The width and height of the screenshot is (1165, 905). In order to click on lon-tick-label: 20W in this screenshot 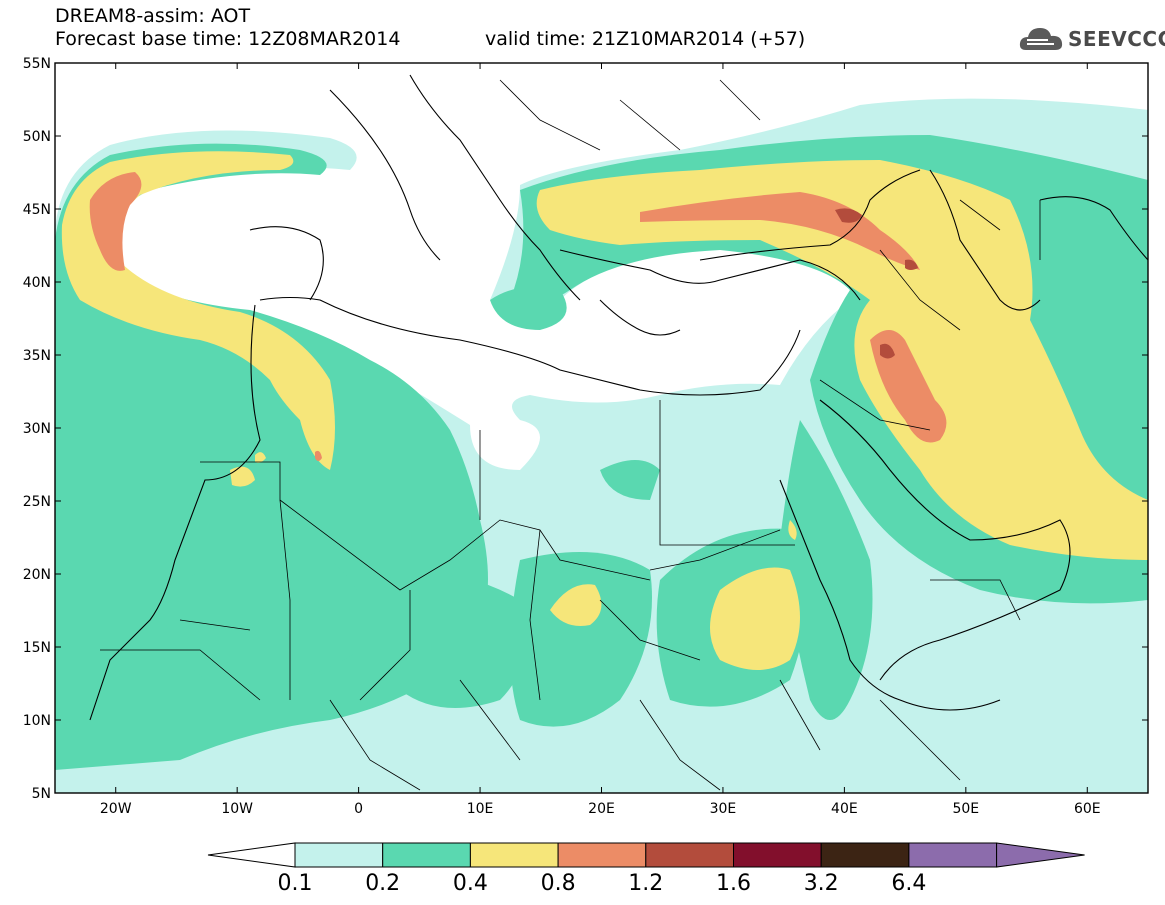, I will do `click(116, 809)`.